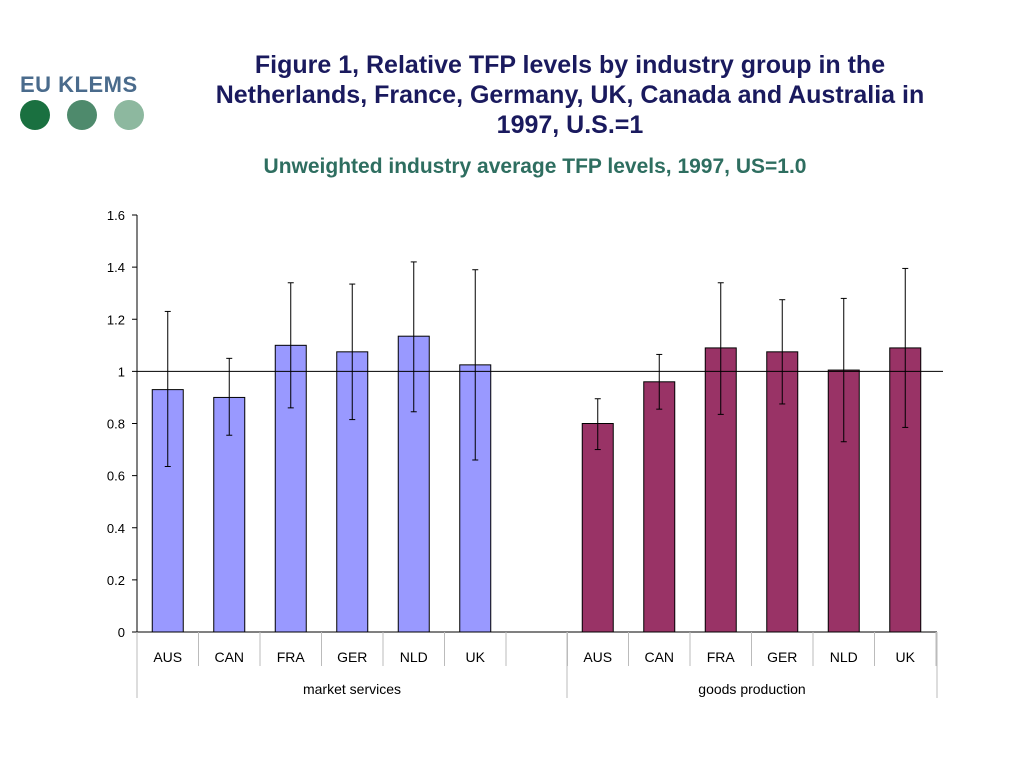  I want to click on y-tick-label: 0.4, so click(116, 528).